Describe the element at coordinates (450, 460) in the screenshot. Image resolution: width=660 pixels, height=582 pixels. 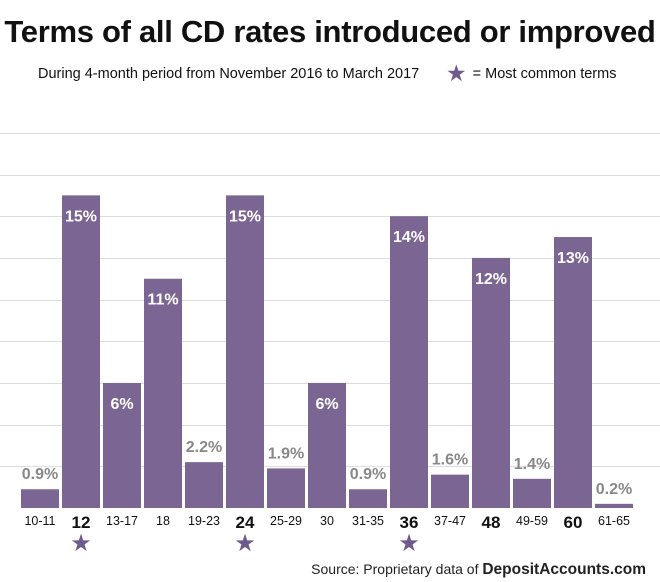
I see `data-label: 1.6%` at that location.